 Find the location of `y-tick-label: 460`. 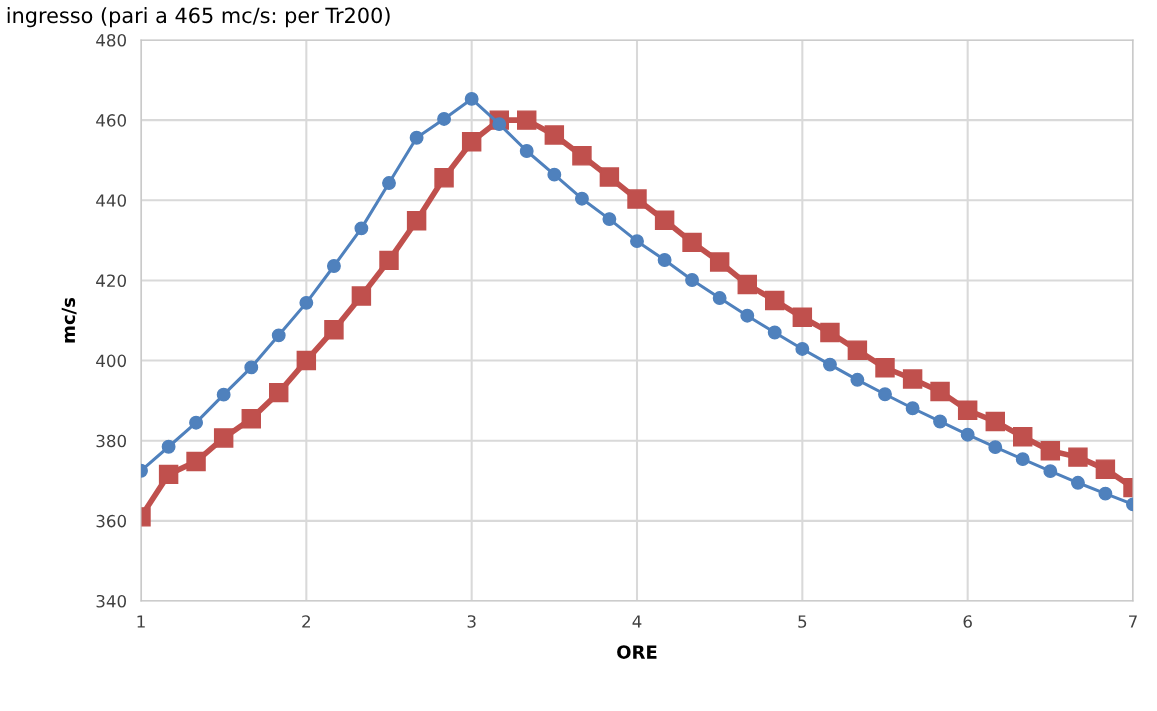

y-tick-label: 460 is located at coordinates (111, 120).